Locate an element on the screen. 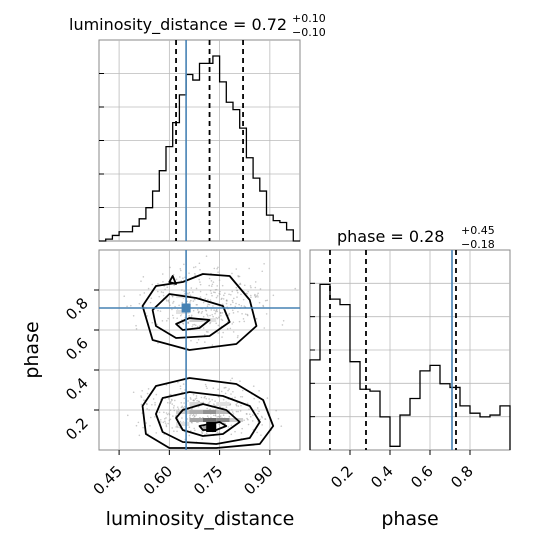 The image size is (550, 550). y-axis-title-phase: phase is located at coordinates (32, 349).